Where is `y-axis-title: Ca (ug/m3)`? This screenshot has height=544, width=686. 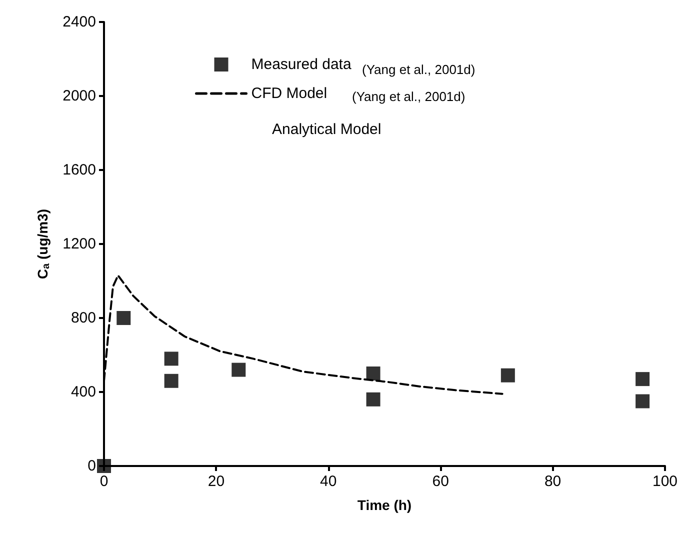
y-axis-title: Ca (ug/m3) is located at coordinates (43, 244).